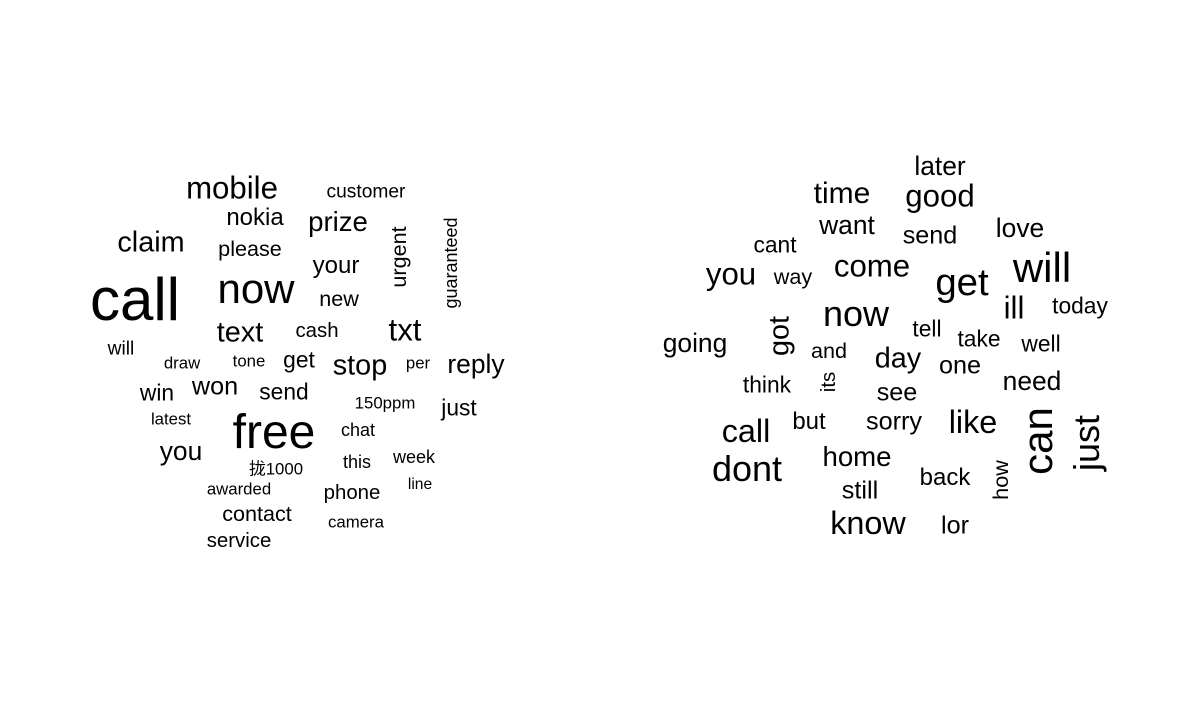 This screenshot has height=720, width=1200. Describe the element at coordinates (171, 419) in the screenshot. I see `word-left-34: latest` at that location.